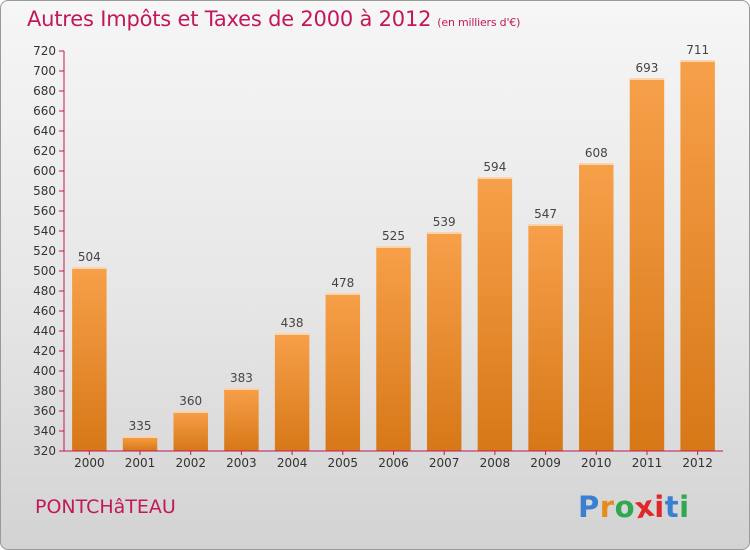  I want to click on logo-letter-4: i, so click(659, 507).